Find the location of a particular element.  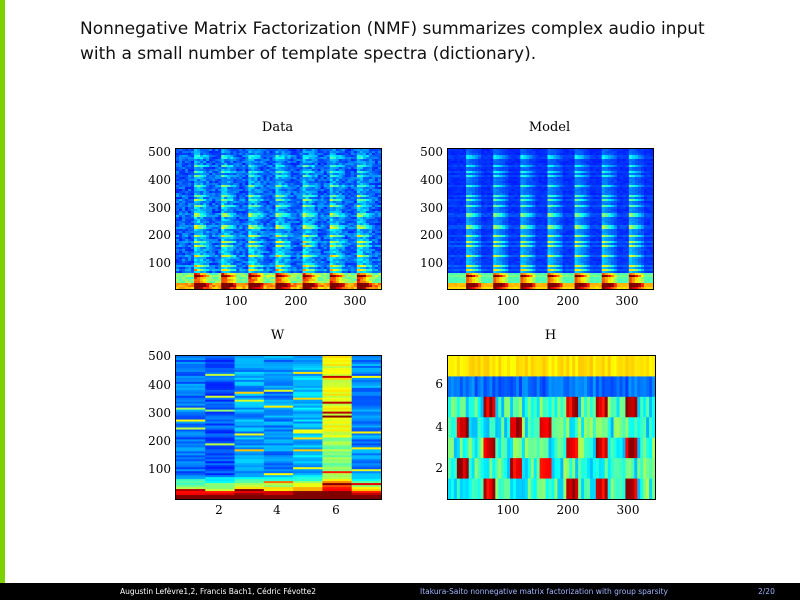

data-ytick: 300 is located at coordinates (159, 208).